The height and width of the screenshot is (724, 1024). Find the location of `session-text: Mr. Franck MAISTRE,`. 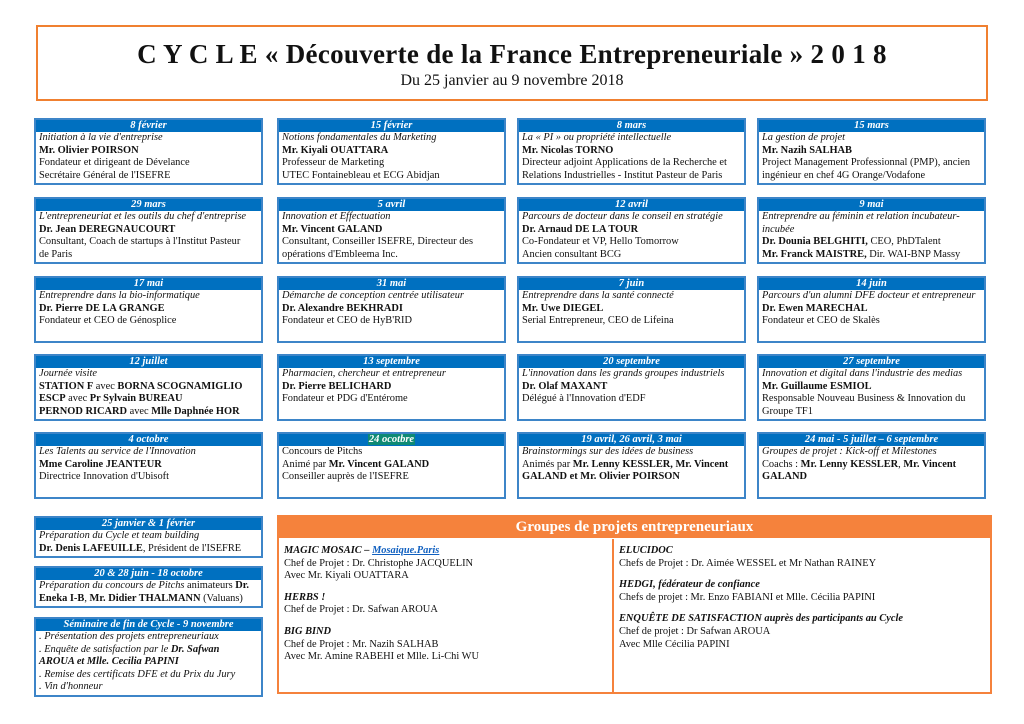

session-text: Mr. Franck MAISTRE, is located at coordinates (814, 254).